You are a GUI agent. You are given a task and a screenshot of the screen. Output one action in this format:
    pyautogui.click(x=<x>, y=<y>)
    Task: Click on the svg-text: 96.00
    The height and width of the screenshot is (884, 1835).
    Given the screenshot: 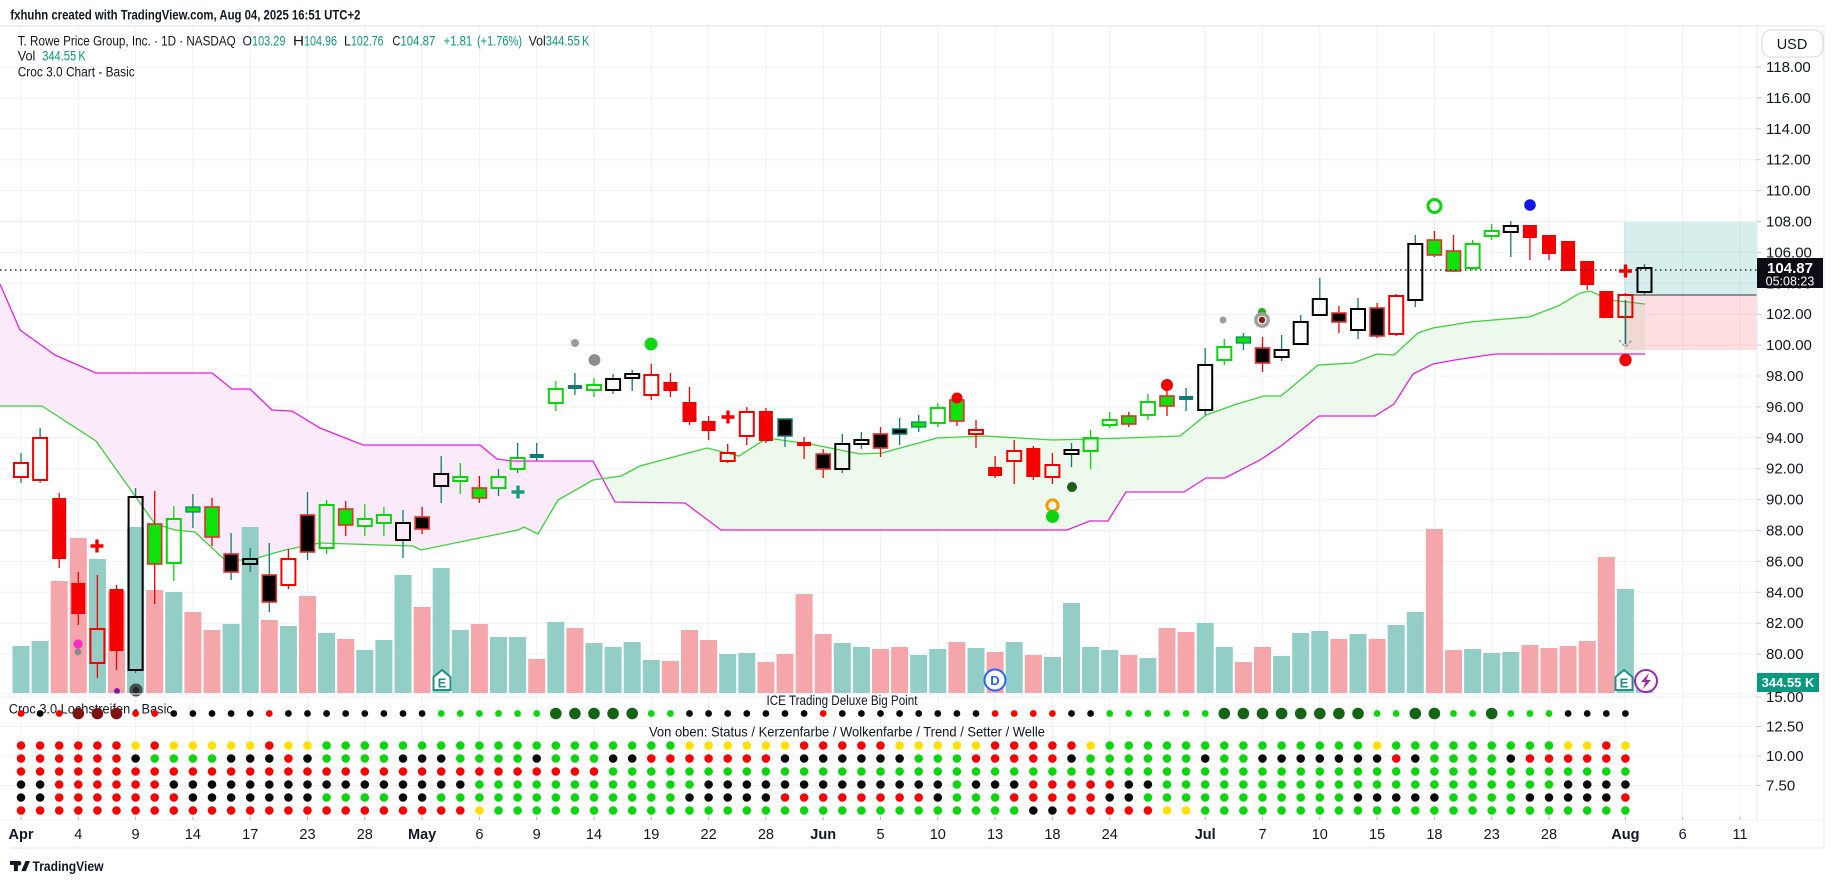 What is the action you would take?
    pyautogui.click(x=1785, y=407)
    